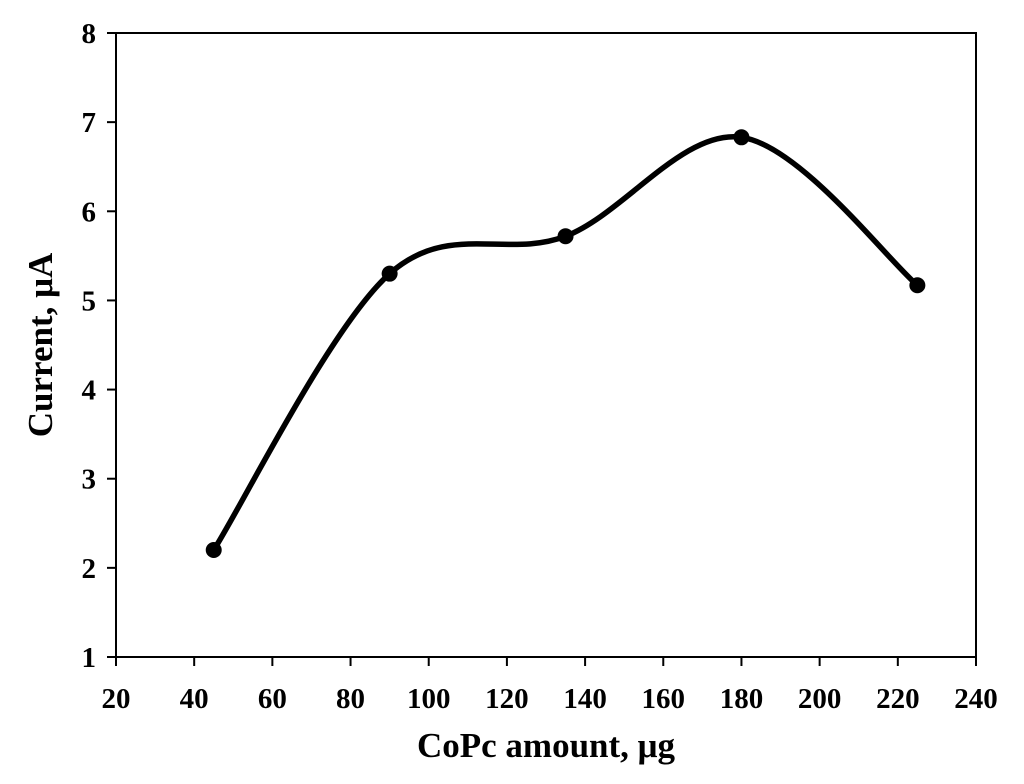 This screenshot has height=784, width=1024. What do you see at coordinates (350, 699) in the screenshot?
I see `x-tick-label: 80` at bounding box center [350, 699].